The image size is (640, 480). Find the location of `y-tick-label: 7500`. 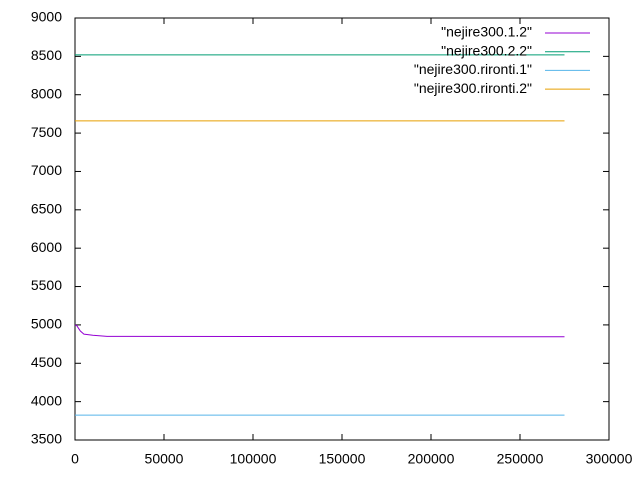

y-tick-label: 7500 is located at coordinates (46, 132).